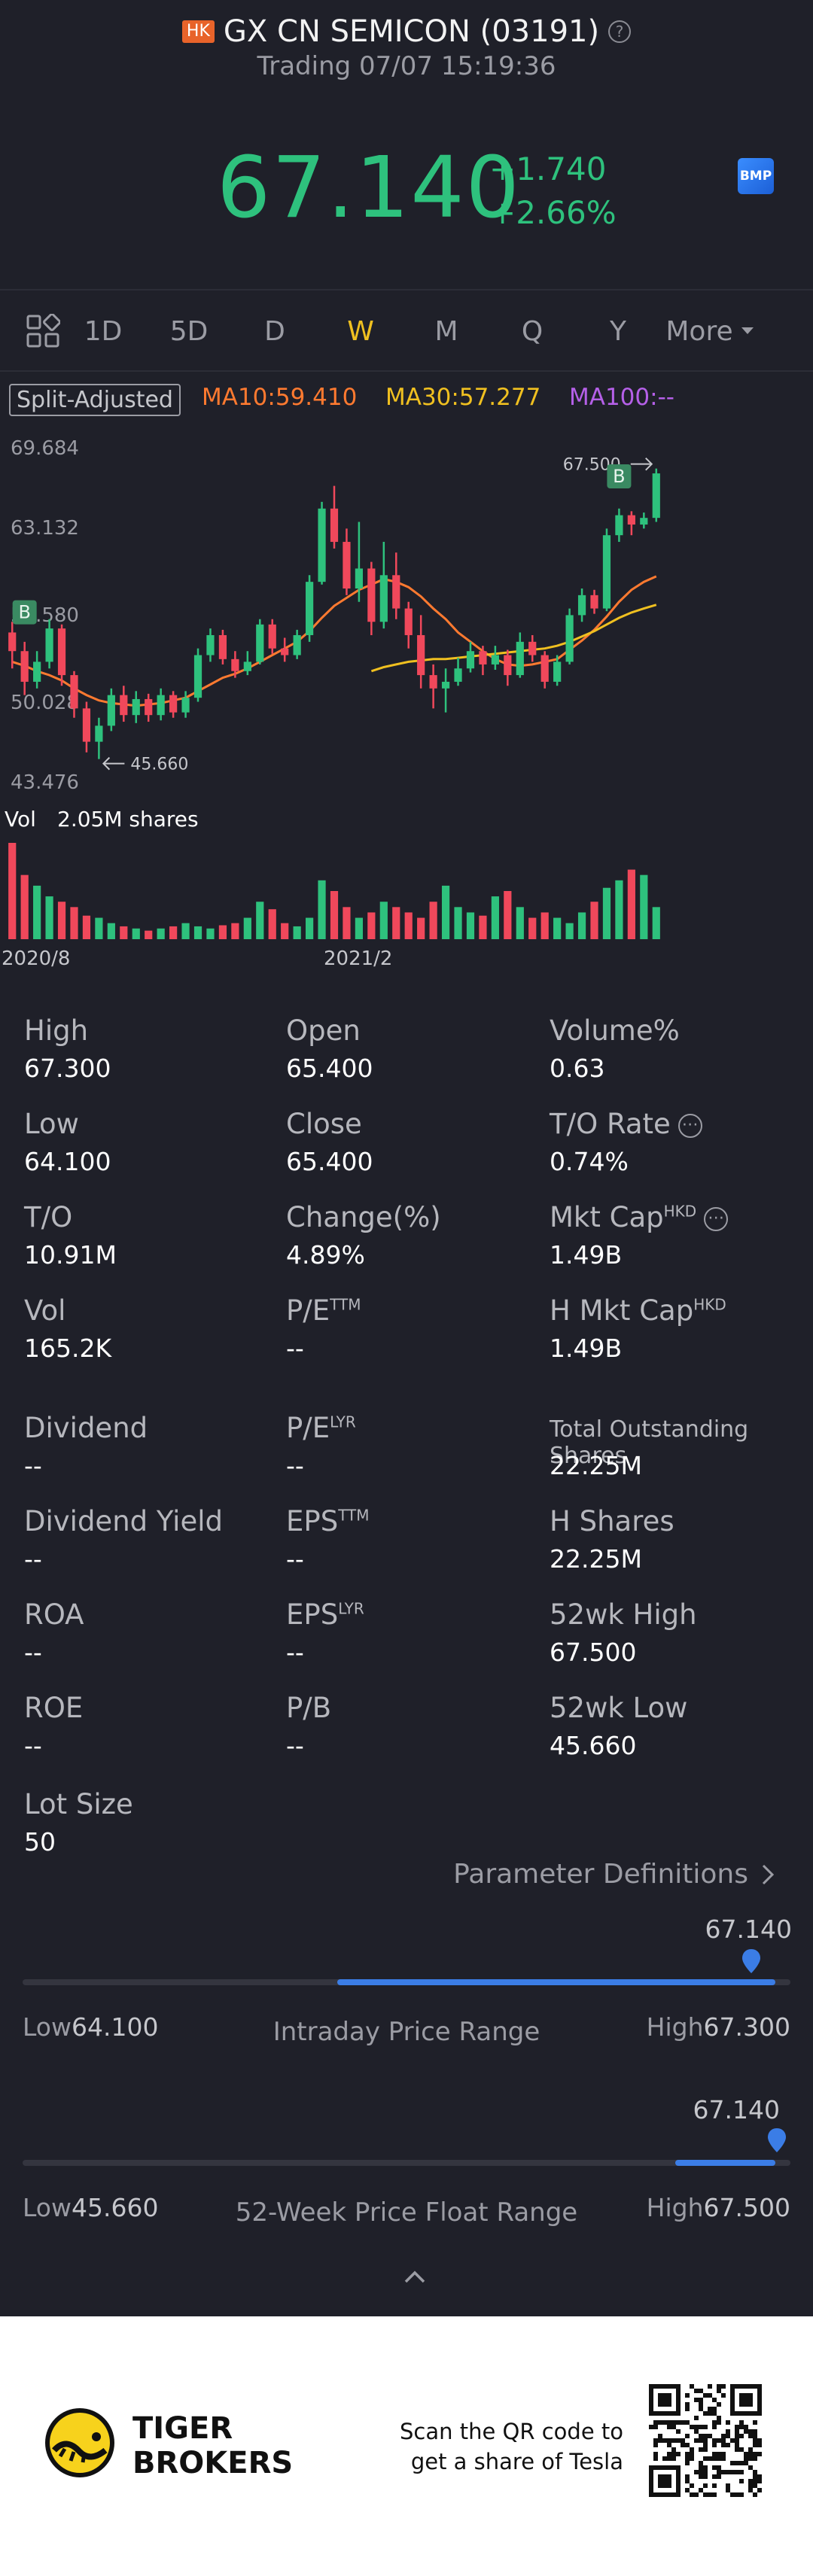 This screenshot has width=813, height=2576. I want to click on stat-label: Volume%, so click(615, 1030).